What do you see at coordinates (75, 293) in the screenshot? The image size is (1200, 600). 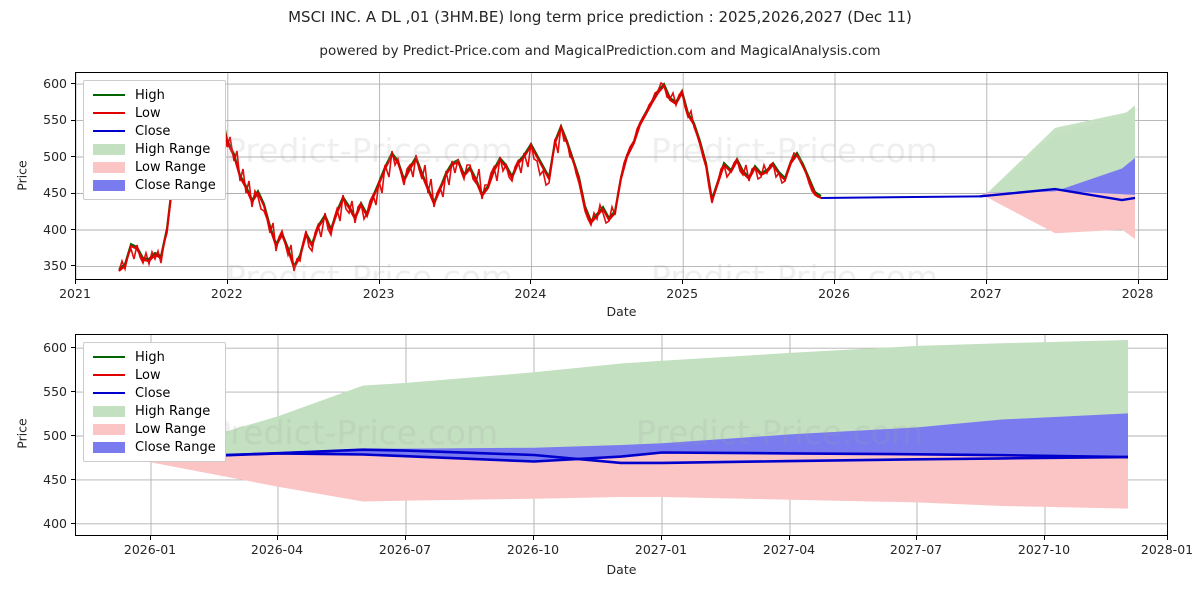 I see `top-xtick-2021: 2021` at bounding box center [75, 293].